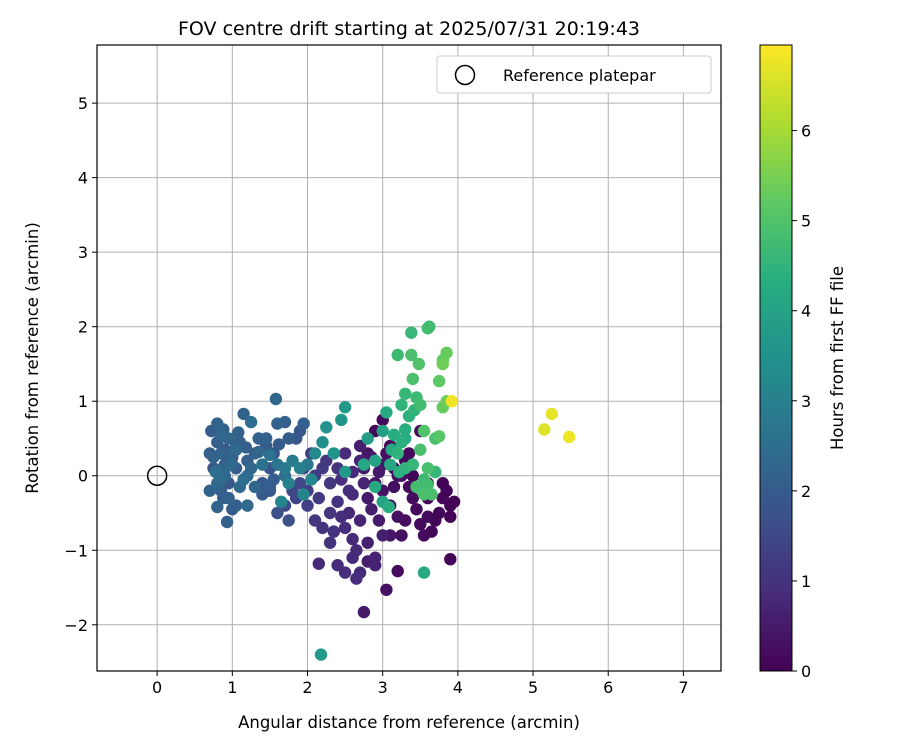 This screenshot has width=900, height=750. What do you see at coordinates (837, 358) in the screenshot?
I see `colorbar-label: Hours from first FF file` at bounding box center [837, 358].